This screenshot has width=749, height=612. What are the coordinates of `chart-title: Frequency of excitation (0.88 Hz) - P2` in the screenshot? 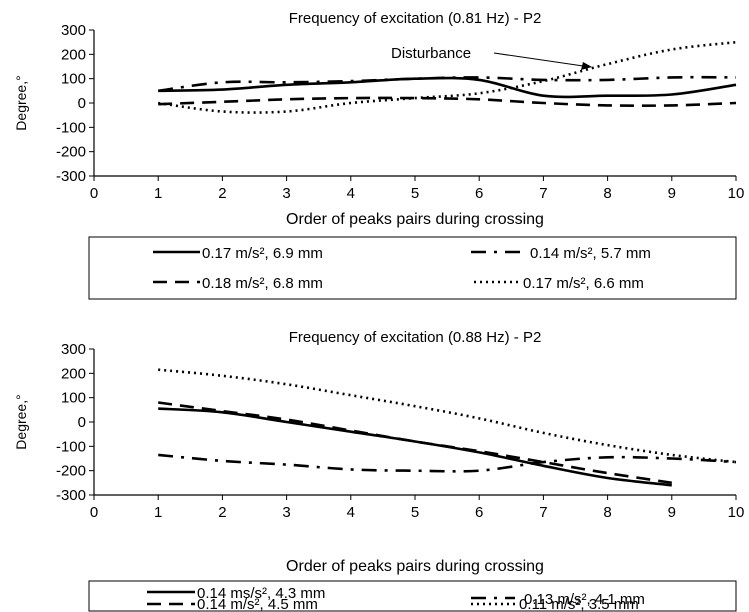 It's located at (415, 337).